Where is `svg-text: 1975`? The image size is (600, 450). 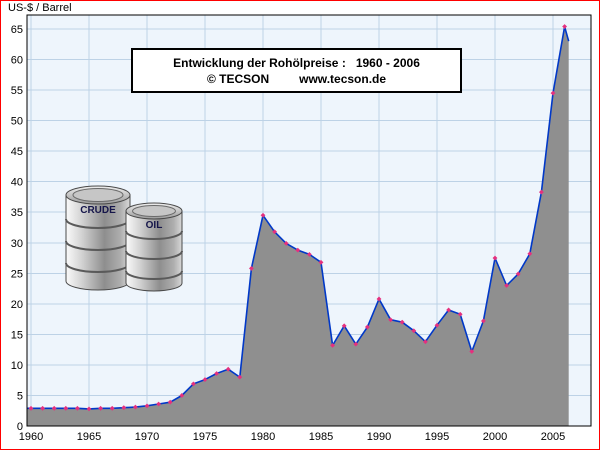
svg-text: 1975 is located at coordinates (205, 437).